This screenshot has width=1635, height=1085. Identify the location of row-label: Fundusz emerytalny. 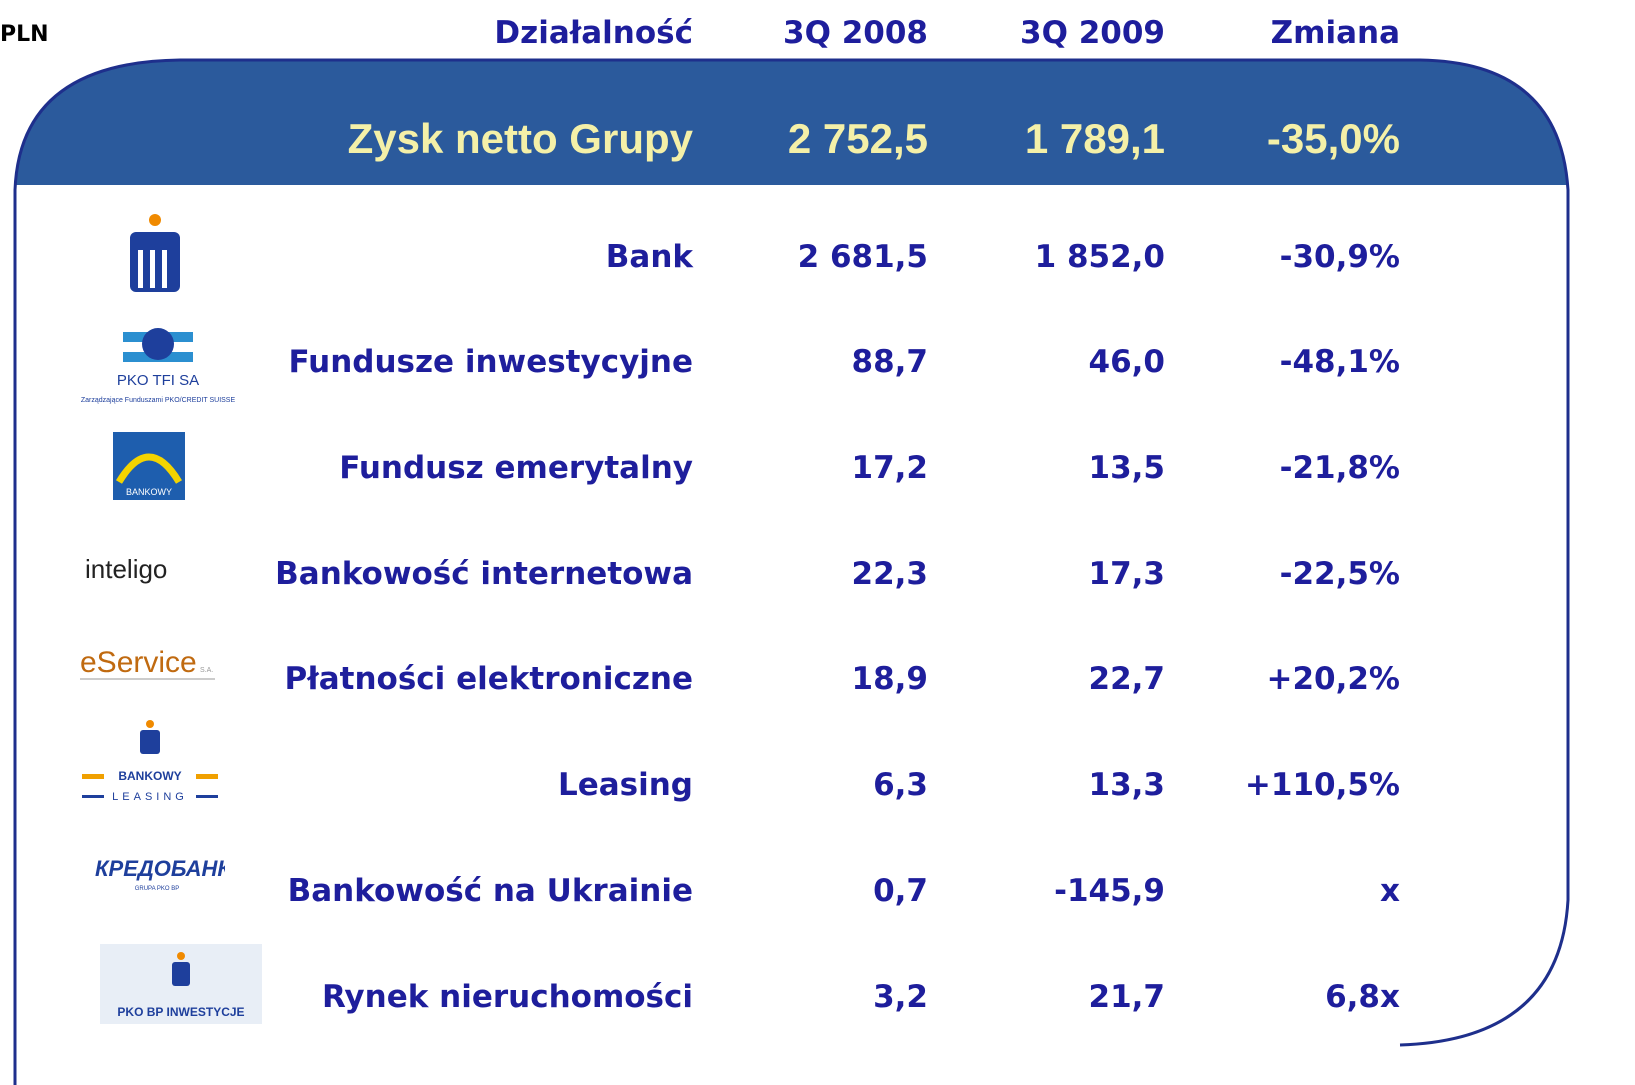
(516, 468).